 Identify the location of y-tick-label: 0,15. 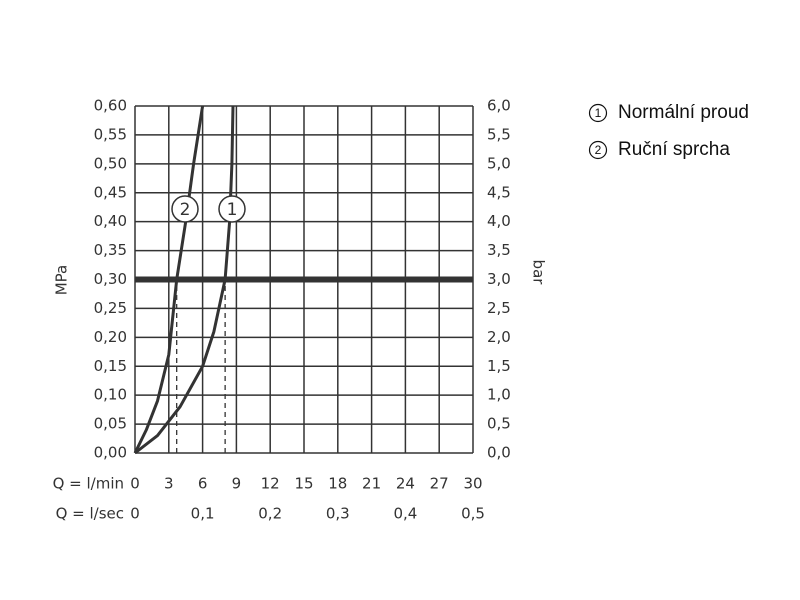
(110, 366).